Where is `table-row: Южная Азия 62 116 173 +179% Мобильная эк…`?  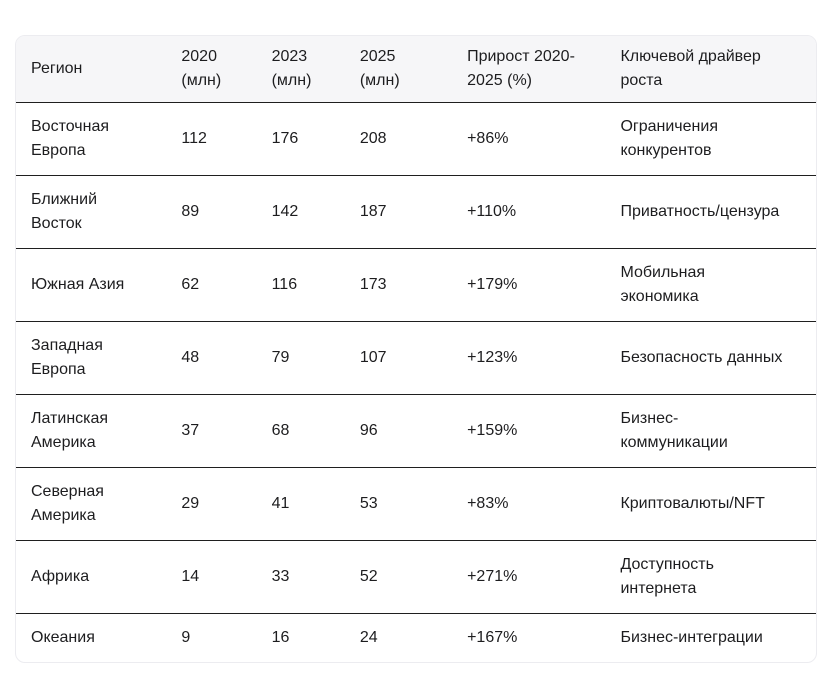 table-row: Южная Азия 62 116 173 +179% Мобильная эк… is located at coordinates (416, 285).